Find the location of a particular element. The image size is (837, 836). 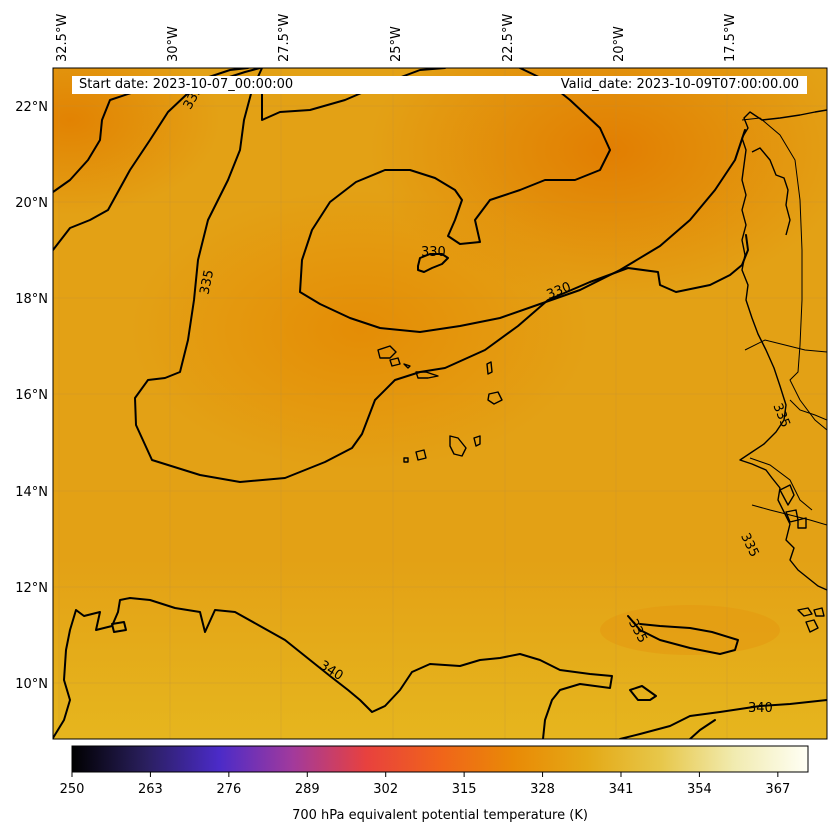

colorbar-tick-label-2: 276 is located at coordinates (228, 789).